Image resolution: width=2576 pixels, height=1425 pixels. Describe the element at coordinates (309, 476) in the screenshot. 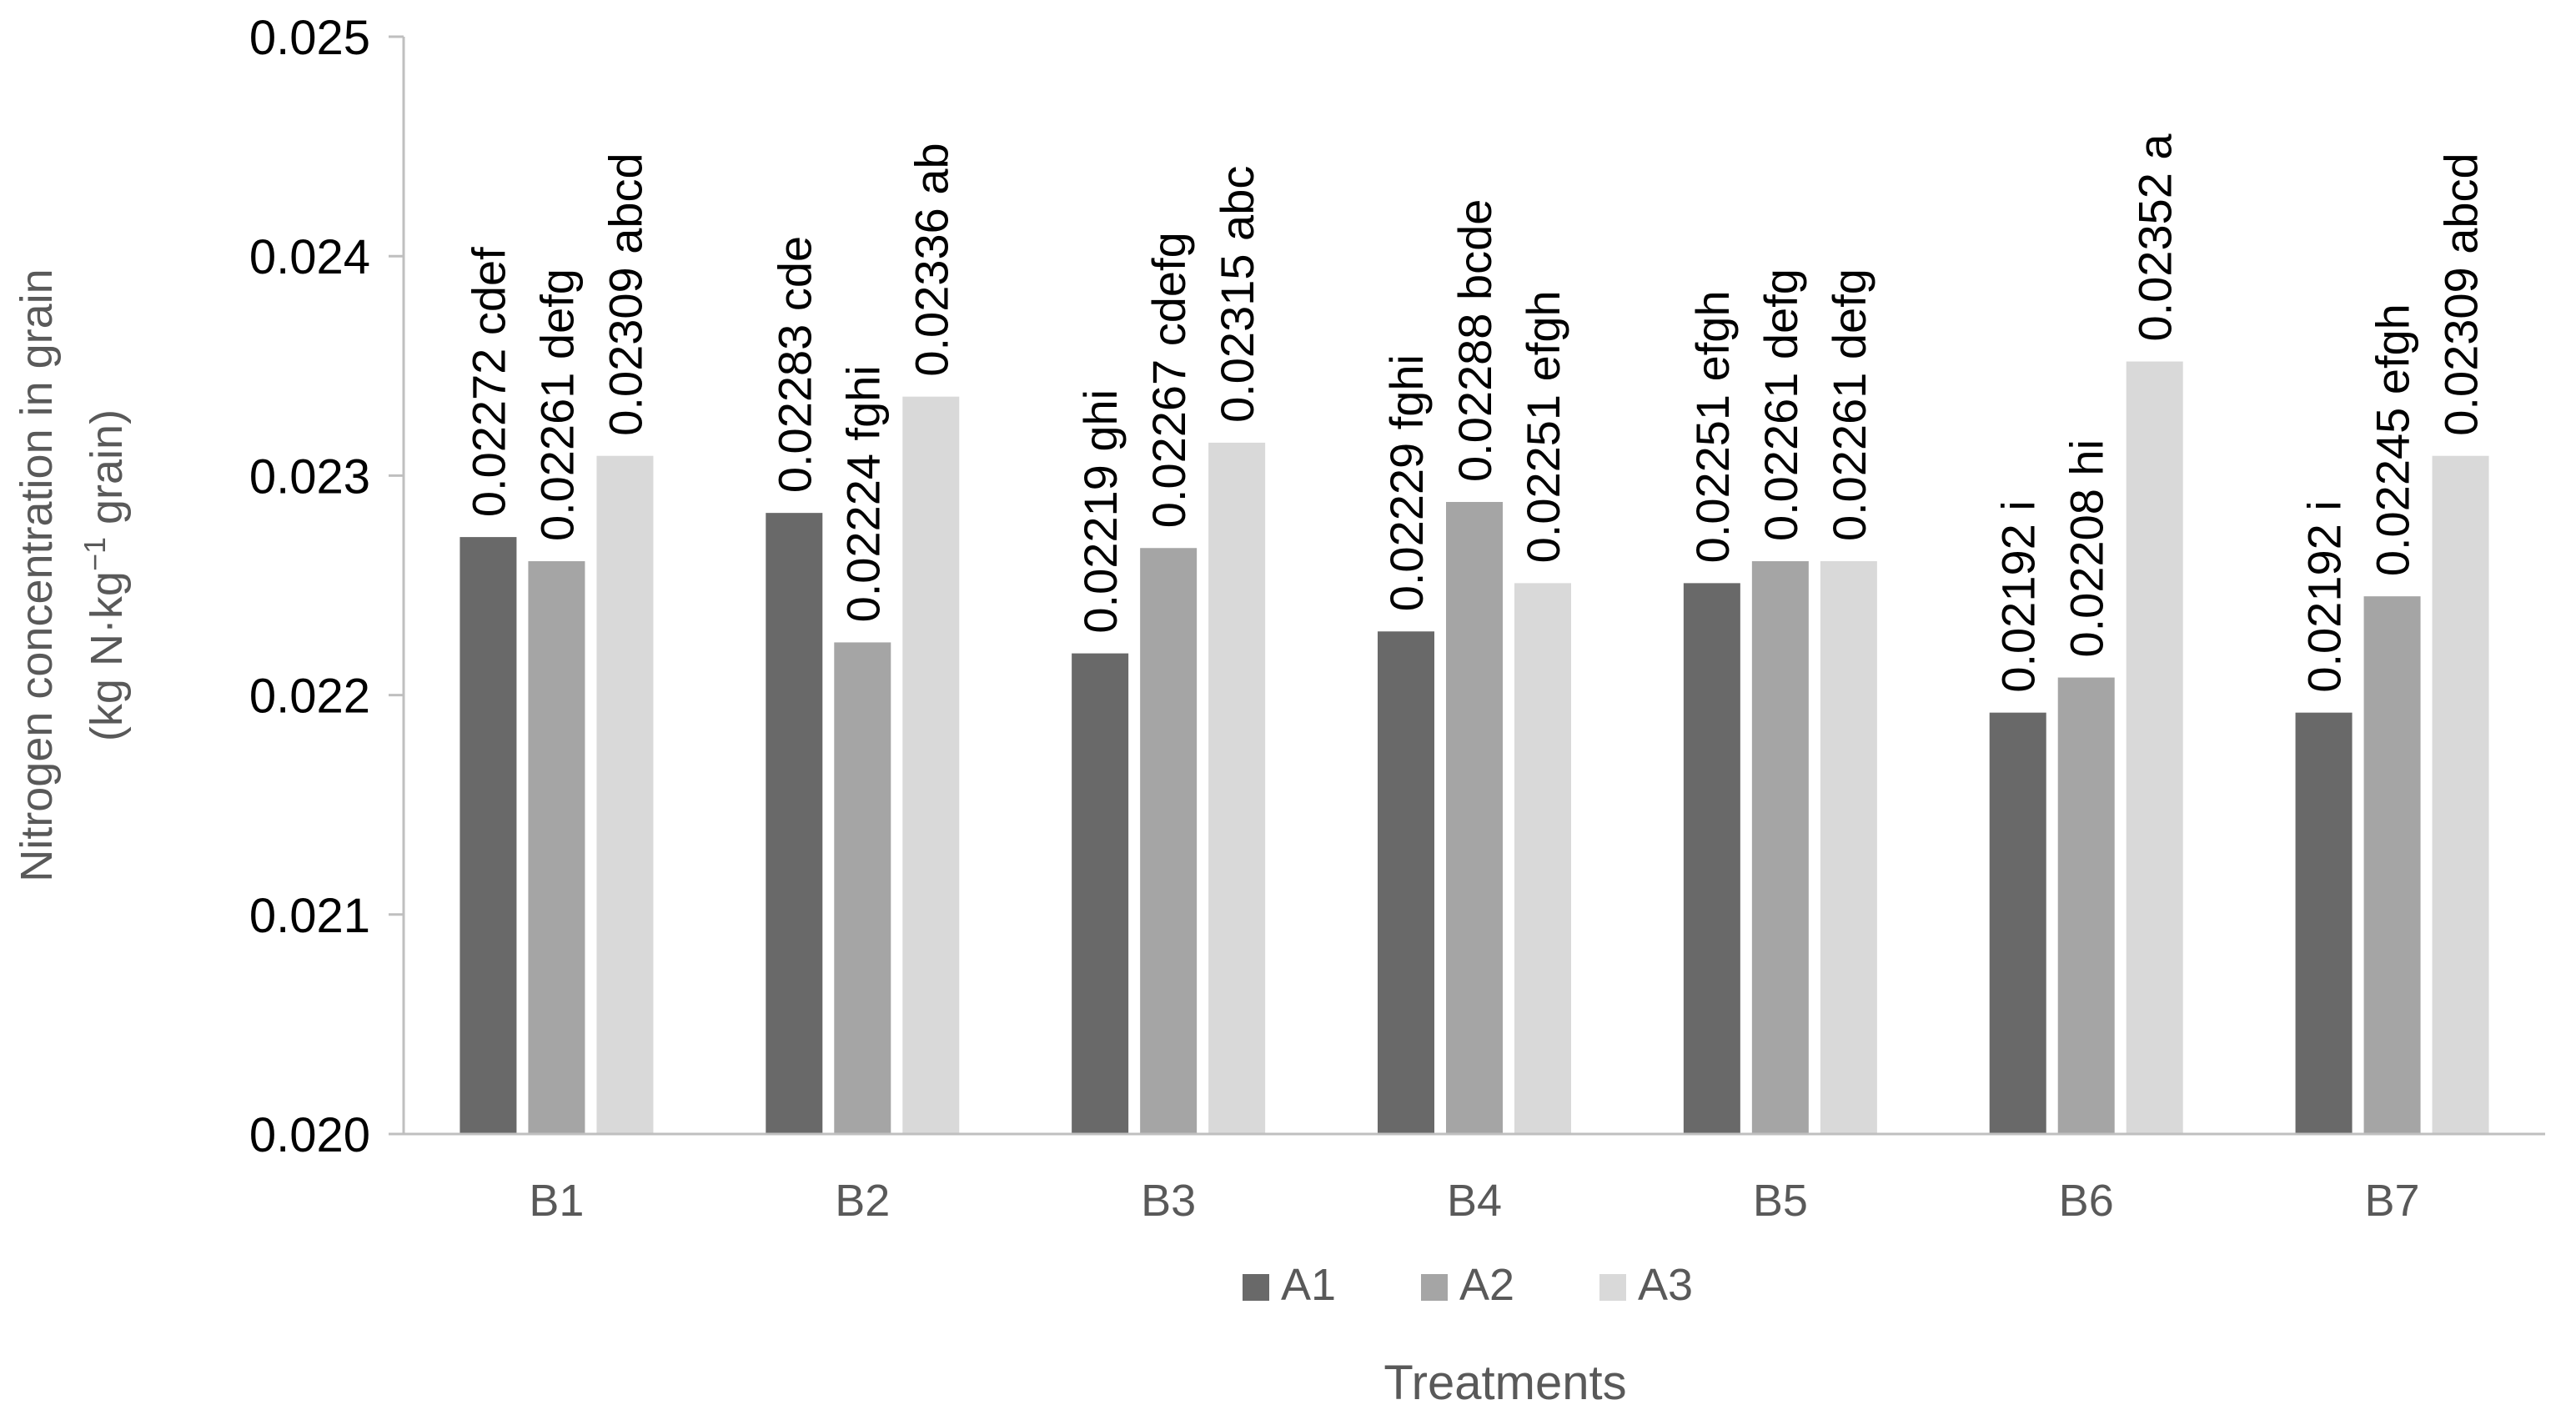

I see `y-tick-label: 0.023` at that location.